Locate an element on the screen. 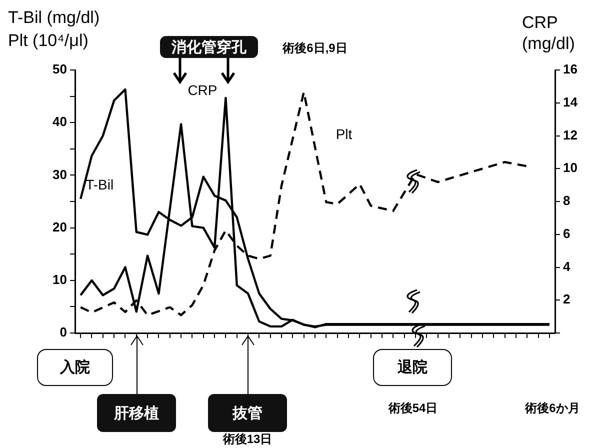 This screenshot has height=448, width=595. text: 消化管穿孔 is located at coordinates (209, 47).